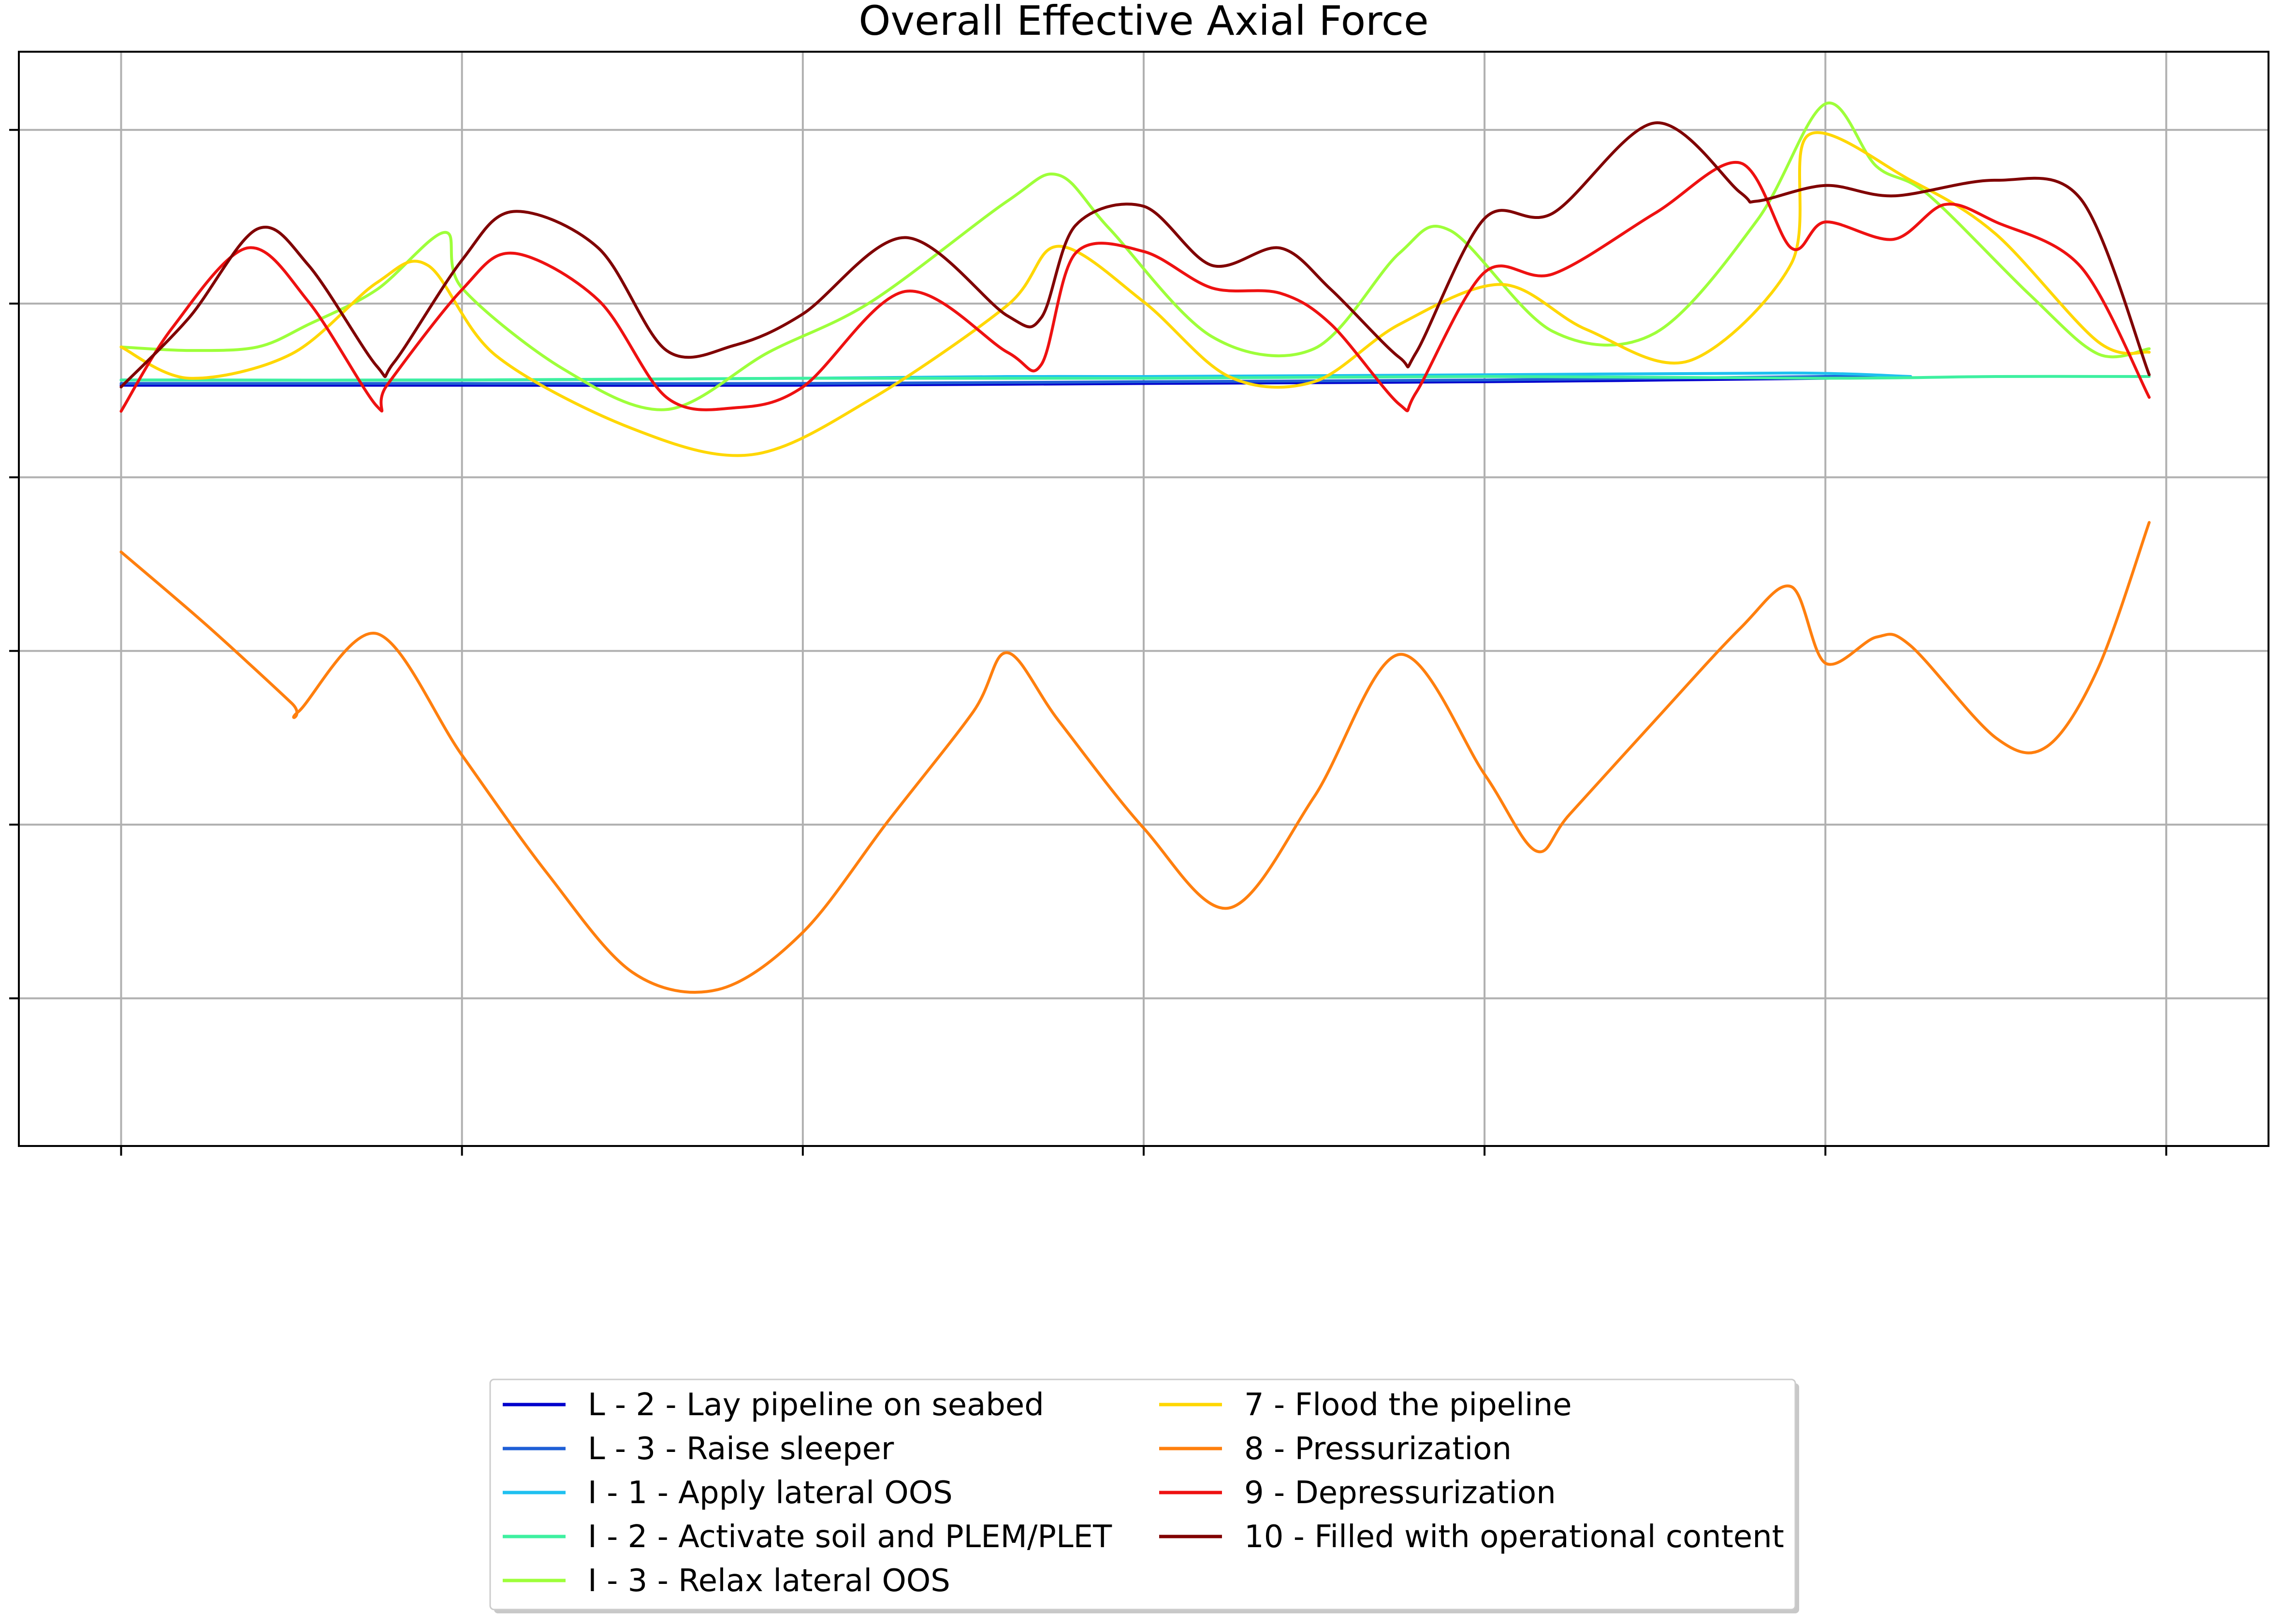  What do you see at coordinates (1514, 1537) in the screenshot?
I see `legend-label: 10 - Filled with operational content` at bounding box center [1514, 1537].